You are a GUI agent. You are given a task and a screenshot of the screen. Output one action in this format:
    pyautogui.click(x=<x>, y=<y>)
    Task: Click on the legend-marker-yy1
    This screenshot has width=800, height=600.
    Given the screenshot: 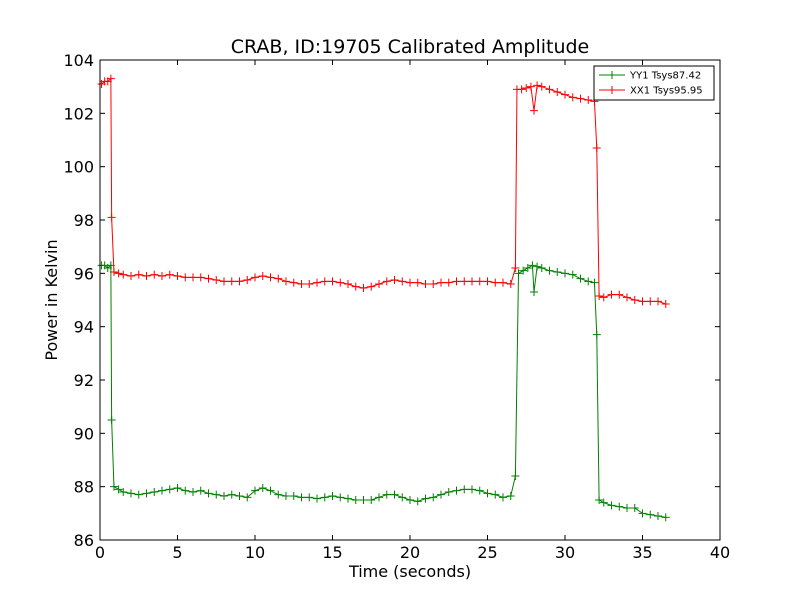 What is the action you would take?
    pyautogui.click(x=612, y=75)
    